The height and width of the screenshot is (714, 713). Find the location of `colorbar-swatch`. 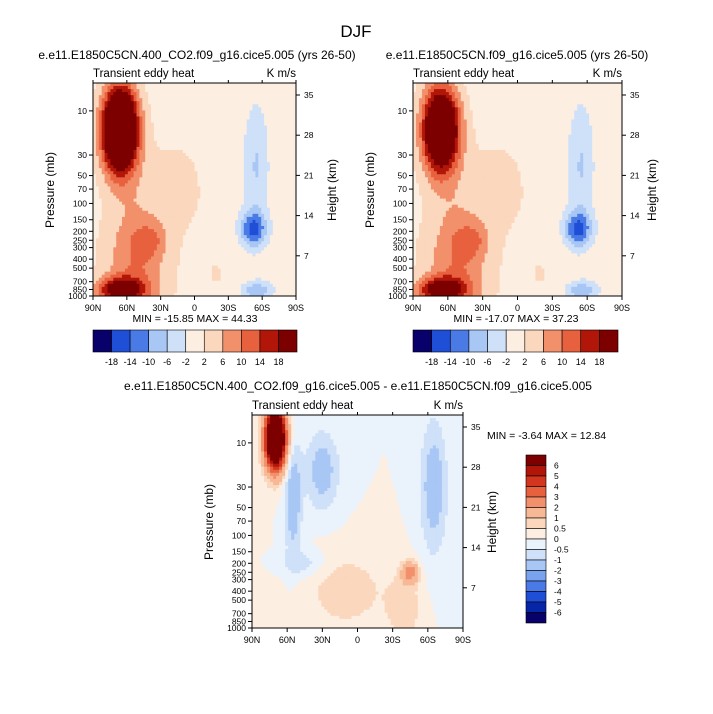

colorbar-swatch is located at coordinates (251, 341).